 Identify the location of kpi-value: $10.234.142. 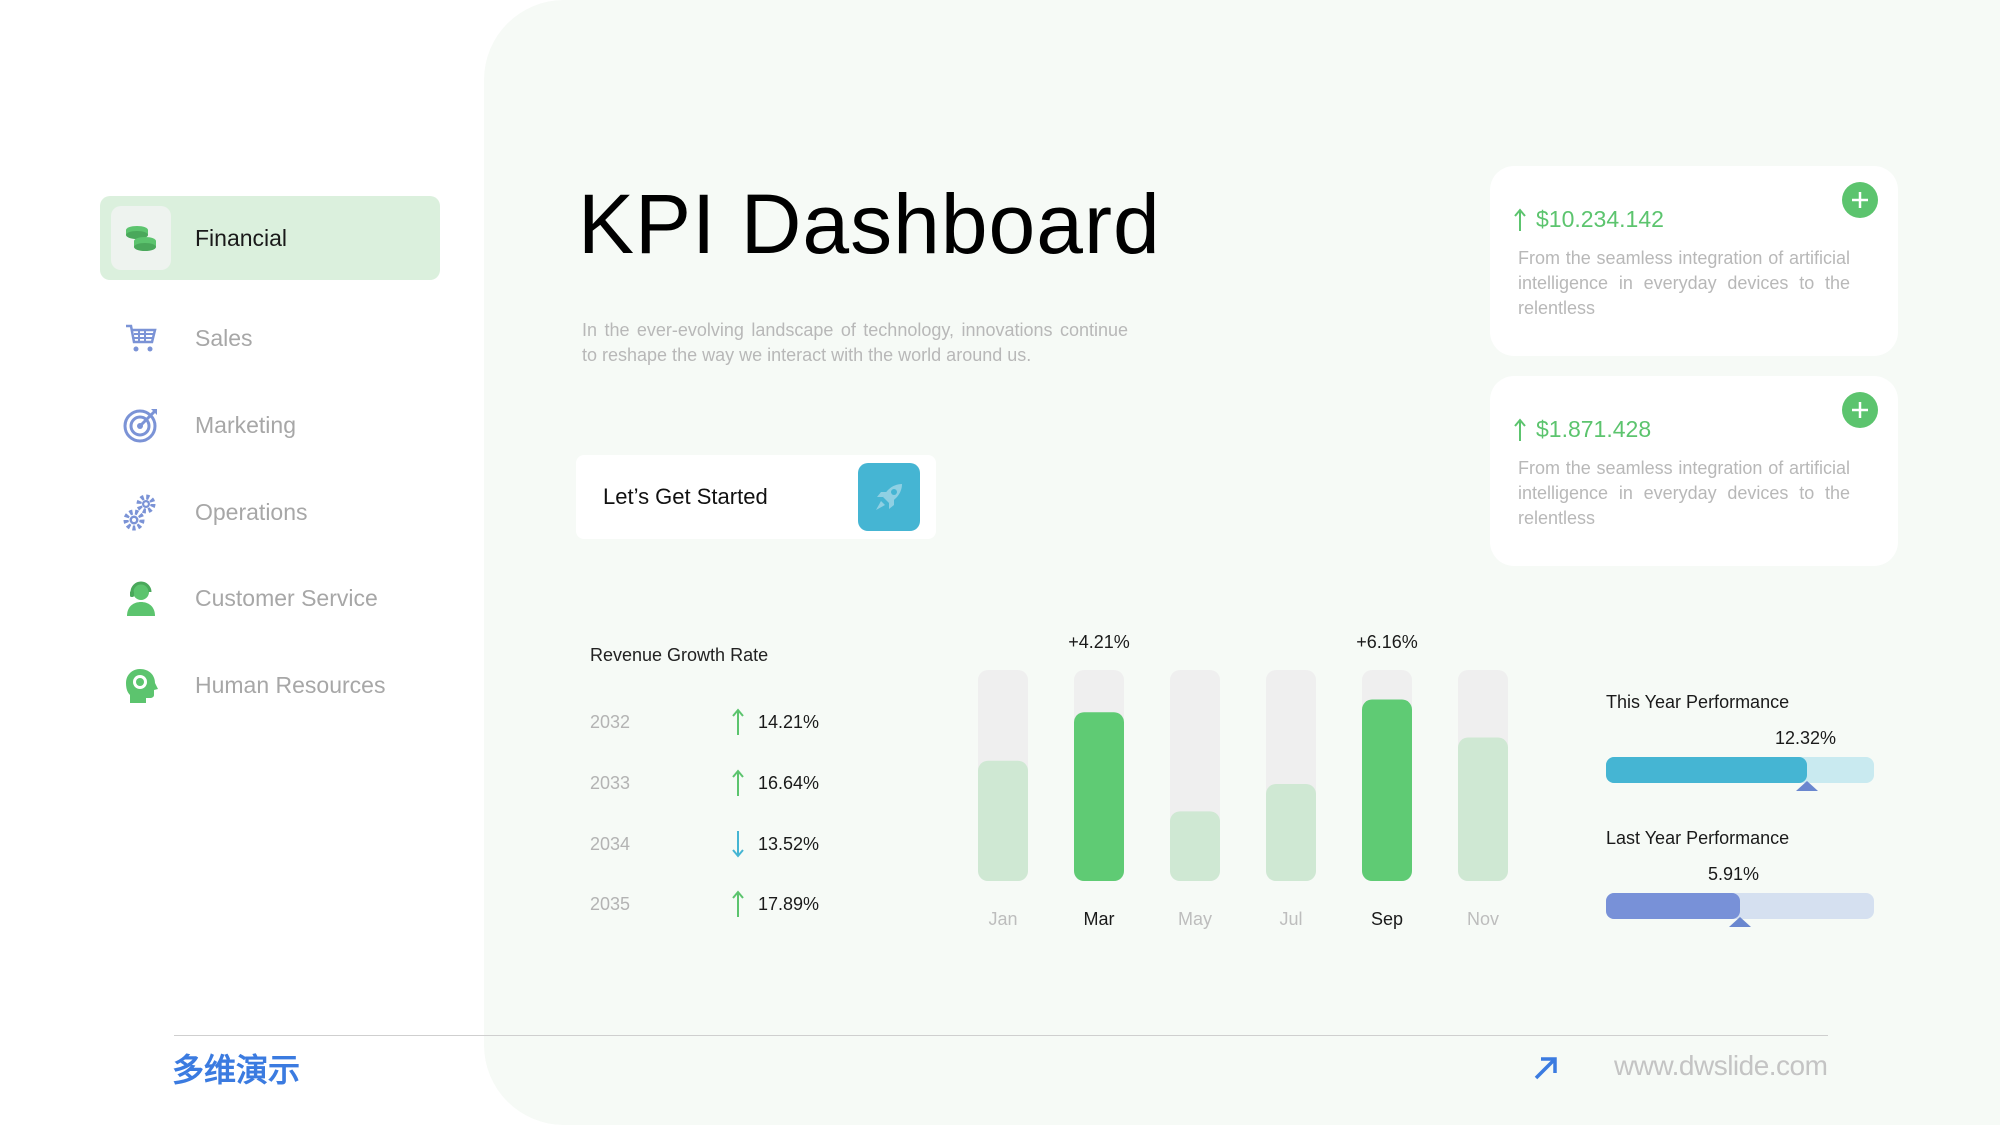
(1600, 219).